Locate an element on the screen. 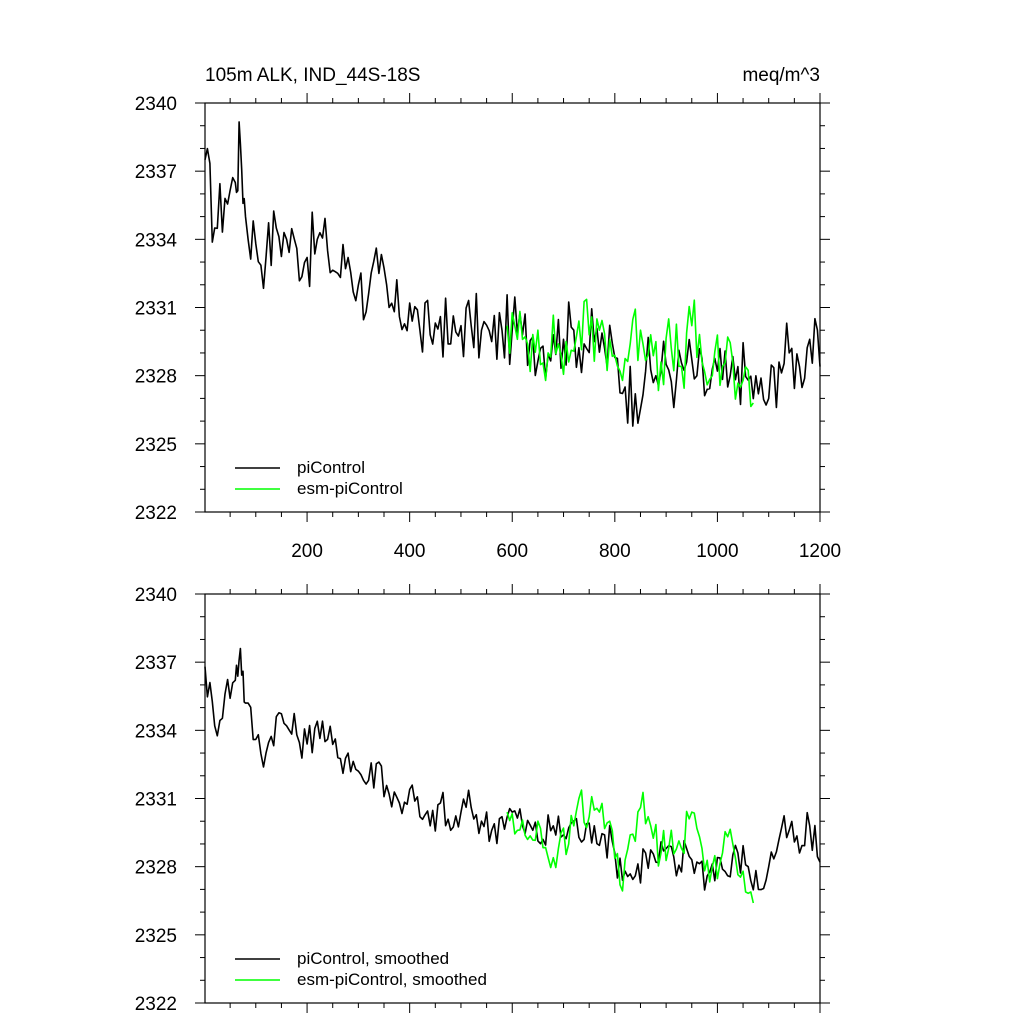 This screenshot has height=1024, width=1024. series-line-esm-picontrol-smoothed is located at coordinates (630, 846).